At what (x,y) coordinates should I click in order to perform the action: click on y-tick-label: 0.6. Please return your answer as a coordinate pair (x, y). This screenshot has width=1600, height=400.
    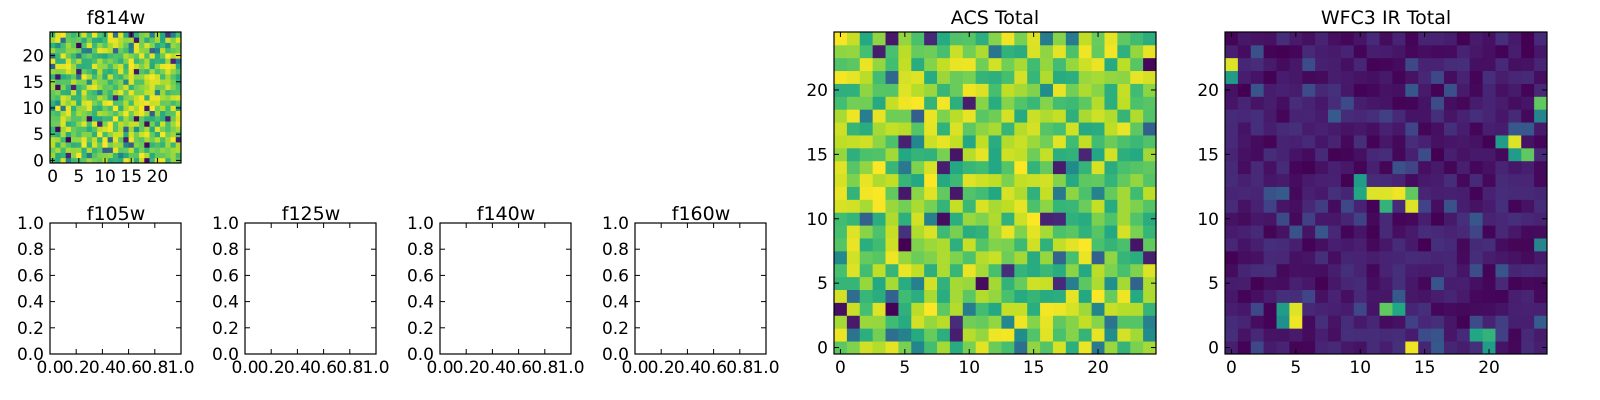
    Looking at the image, I should click on (615, 276).